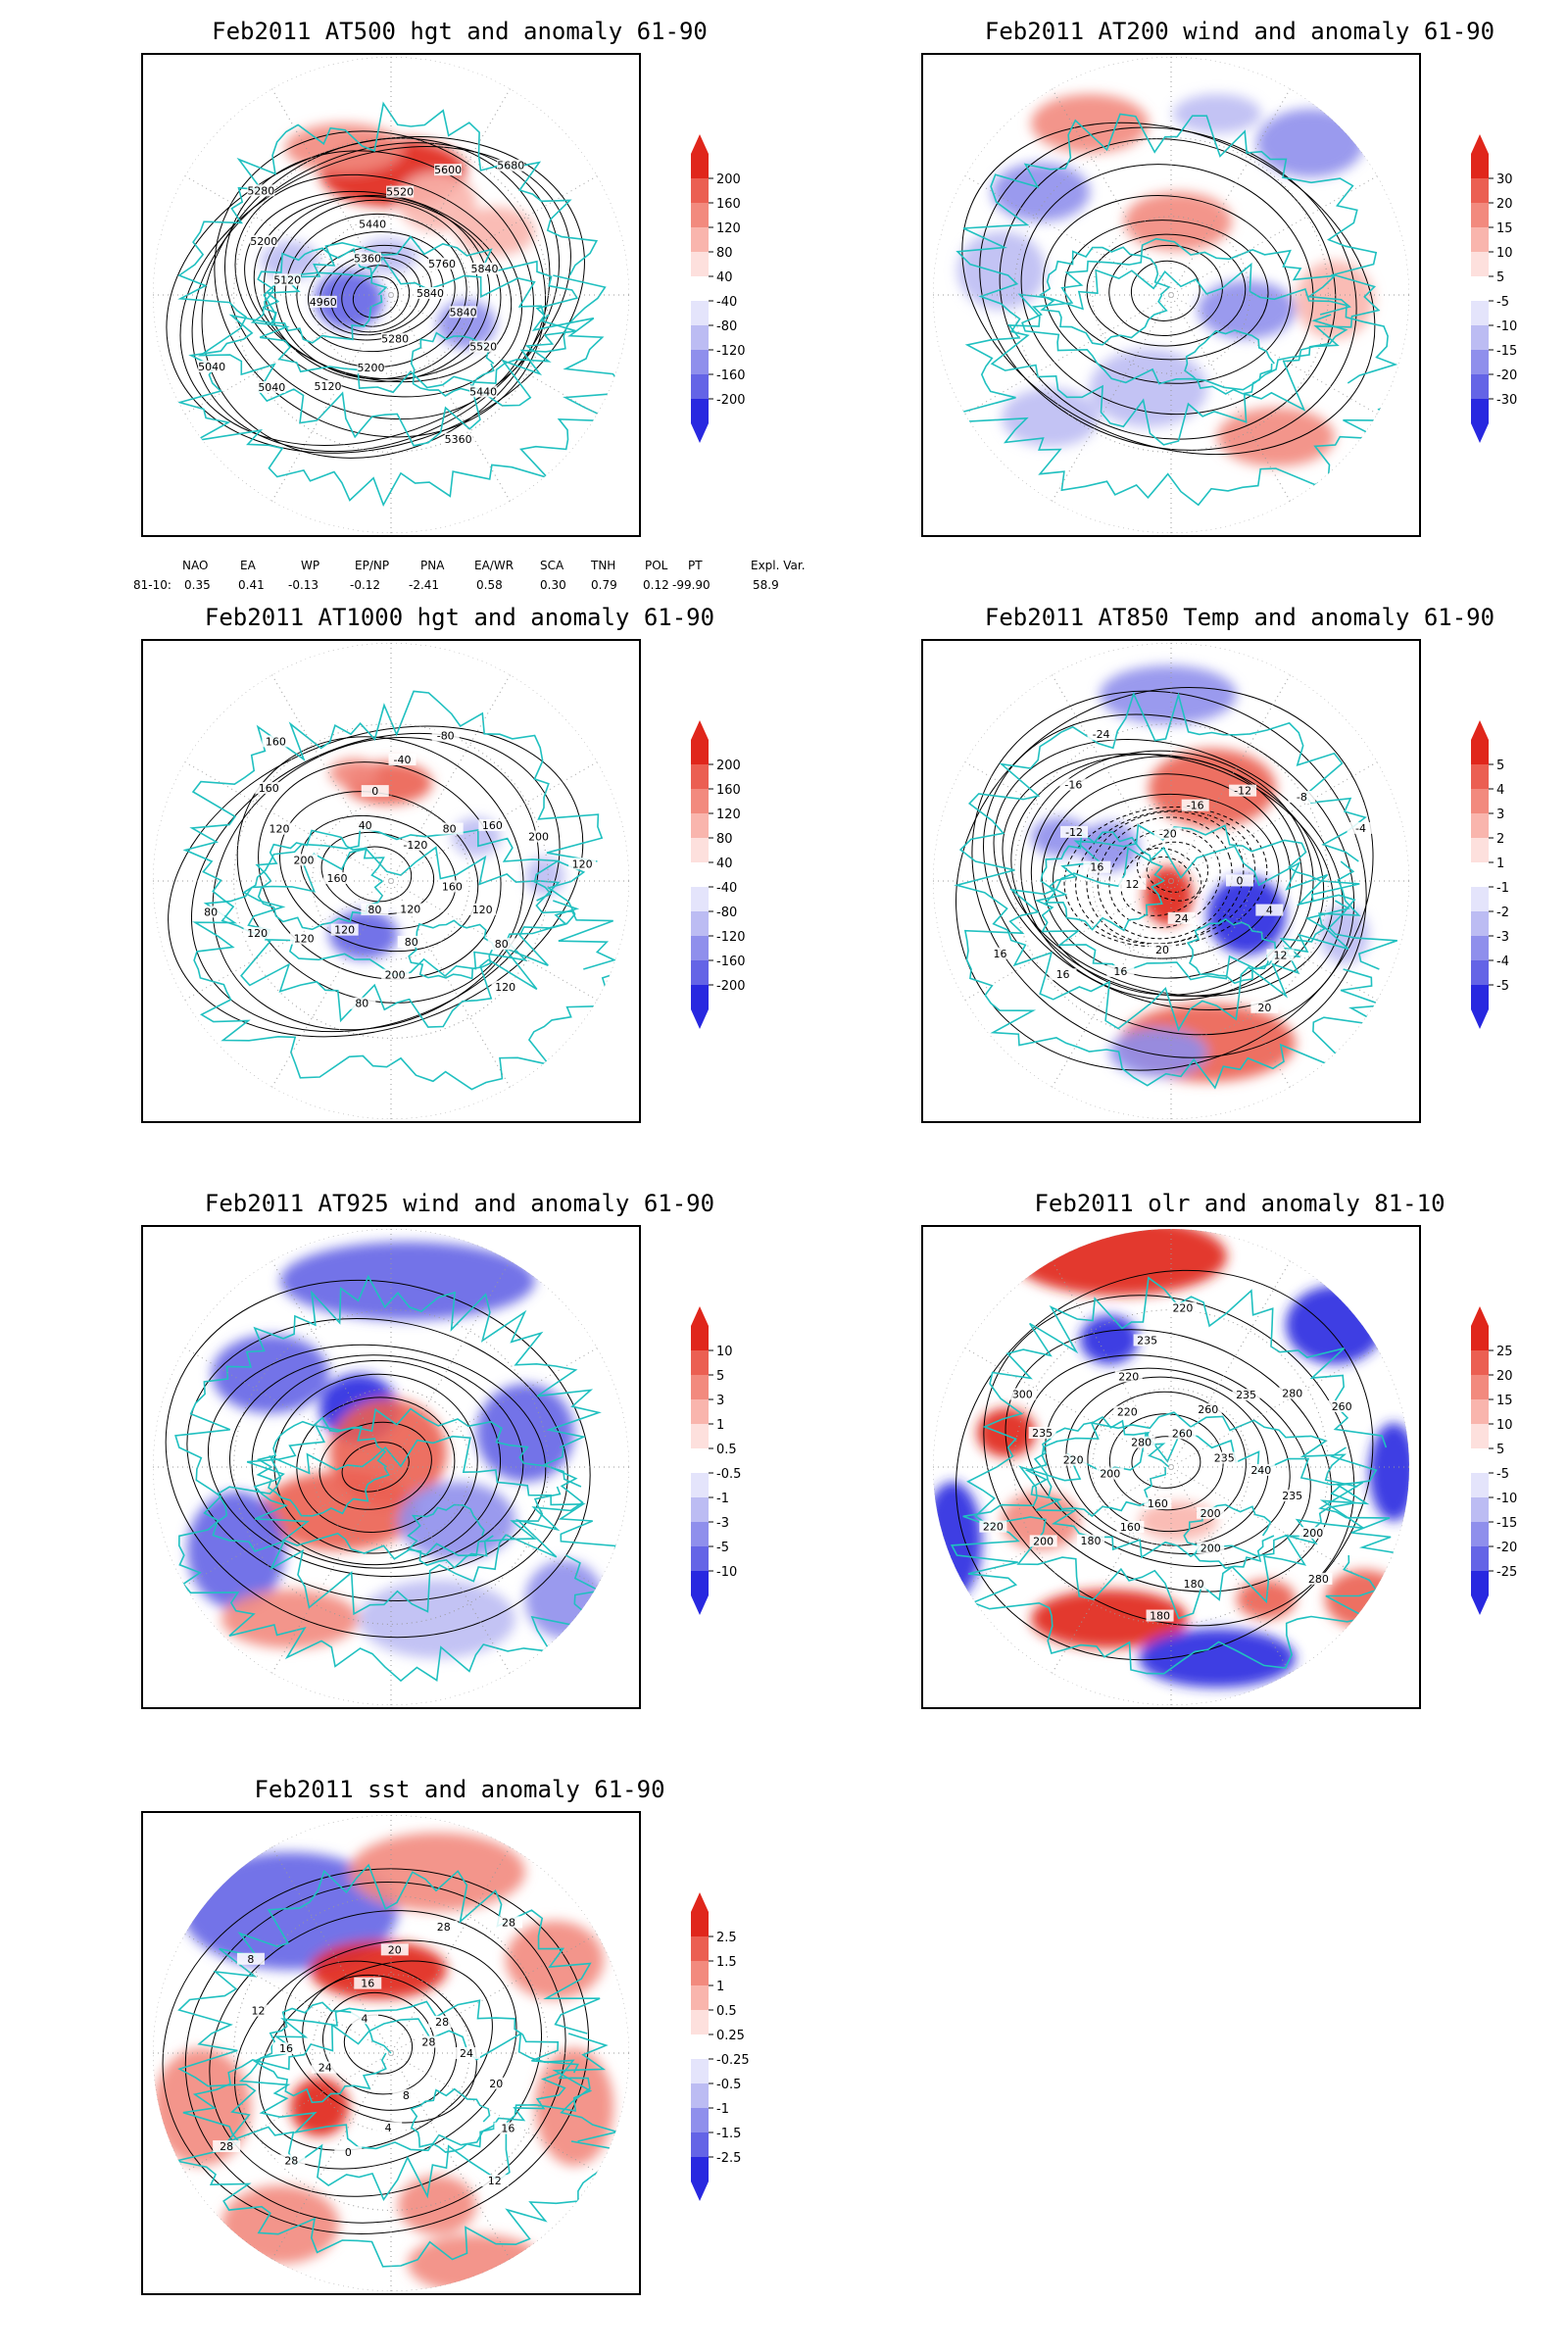 Image resolution: width=1568 pixels, height=2352 pixels. I want to click on colorbar-tick-label: -30, so click(1506, 400).